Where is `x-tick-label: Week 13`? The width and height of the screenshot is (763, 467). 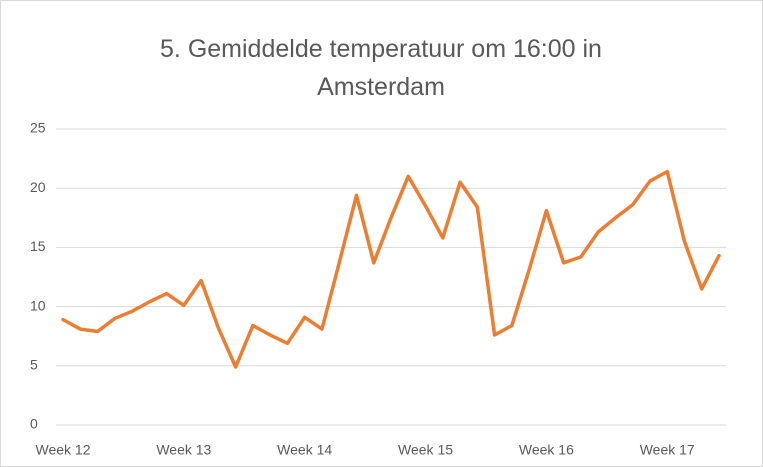
x-tick-label: Week 13 is located at coordinates (183, 450).